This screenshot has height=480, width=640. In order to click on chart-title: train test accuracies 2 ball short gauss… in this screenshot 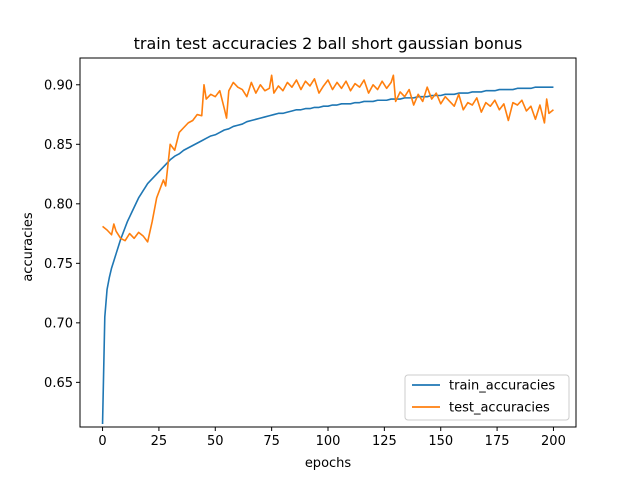, I will do `click(328, 43)`.